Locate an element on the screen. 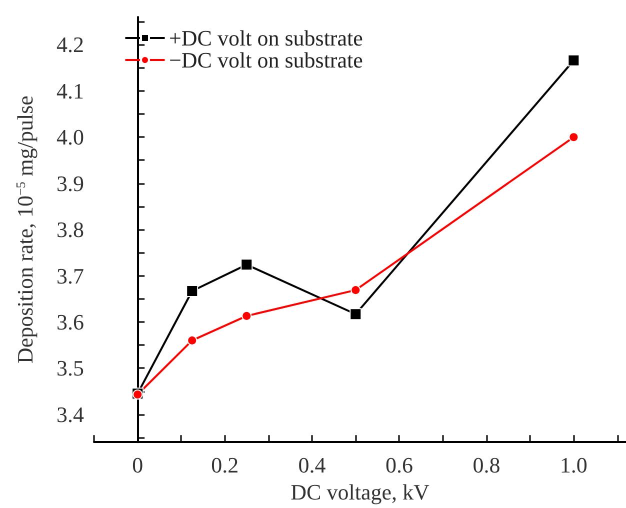 This screenshot has height=508, width=626. x-tick-label: 1.0 is located at coordinates (574, 465).